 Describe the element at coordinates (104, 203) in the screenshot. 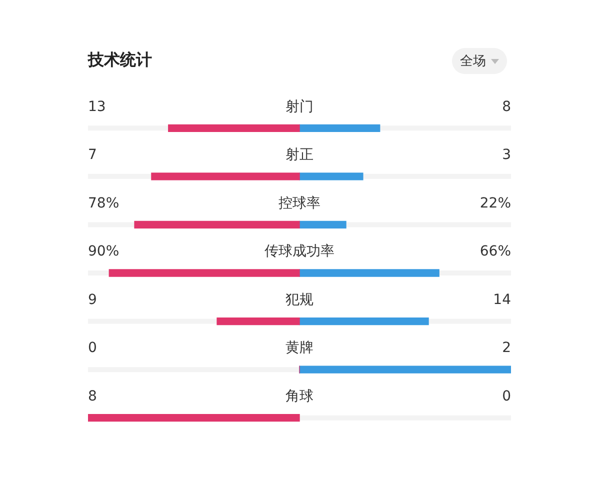

I see `annotation: 78%` at that location.